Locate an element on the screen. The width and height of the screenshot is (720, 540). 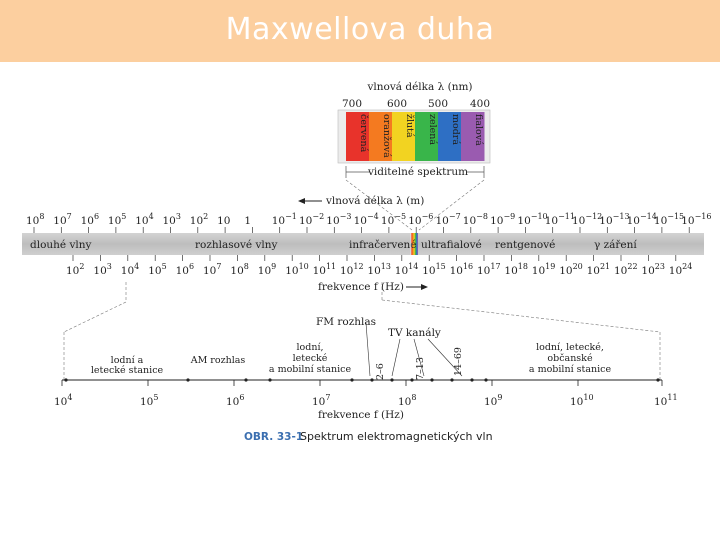
wavelength-tick-label: 10⁻¹ is located at coordinates (284, 219).